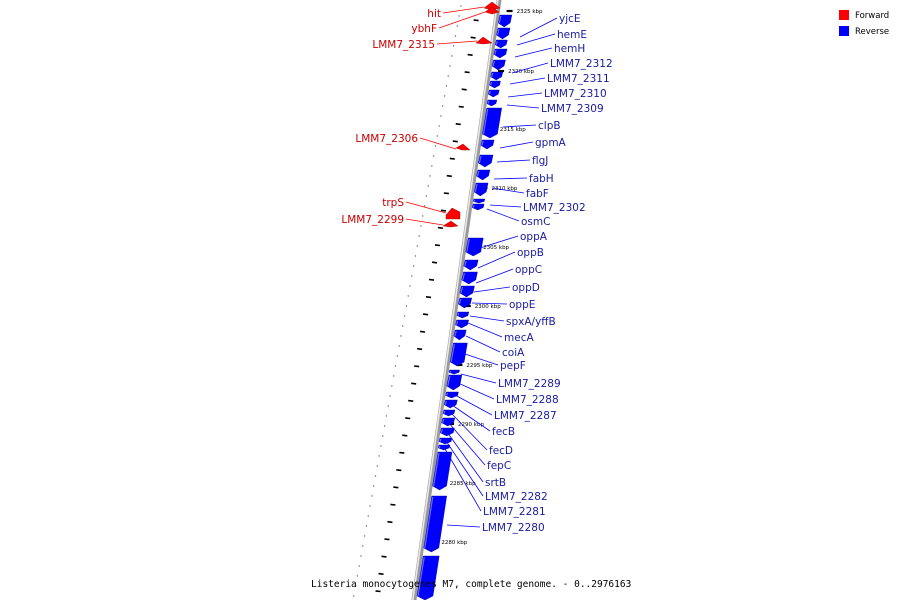 This screenshot has width=900, height=600. What do you see at coordinates (463, 484) in the screenshot?
I see `scale-tick-label: 2285 kbp` at bounding box center [463, 484].